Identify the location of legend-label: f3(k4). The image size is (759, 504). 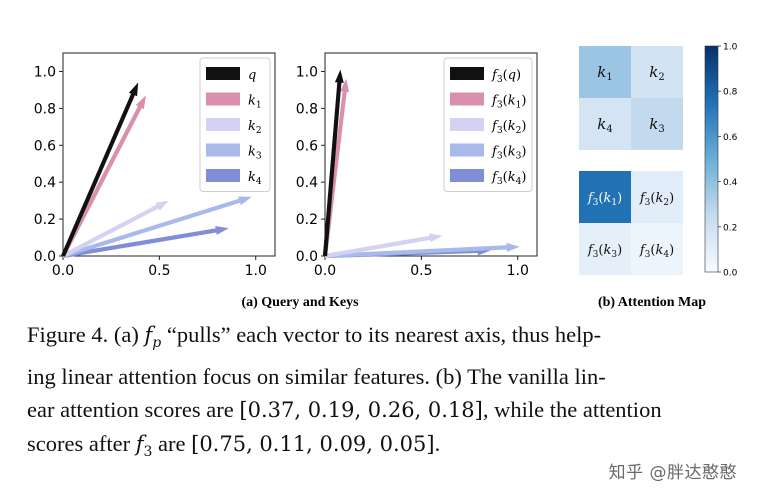
(508, 178).